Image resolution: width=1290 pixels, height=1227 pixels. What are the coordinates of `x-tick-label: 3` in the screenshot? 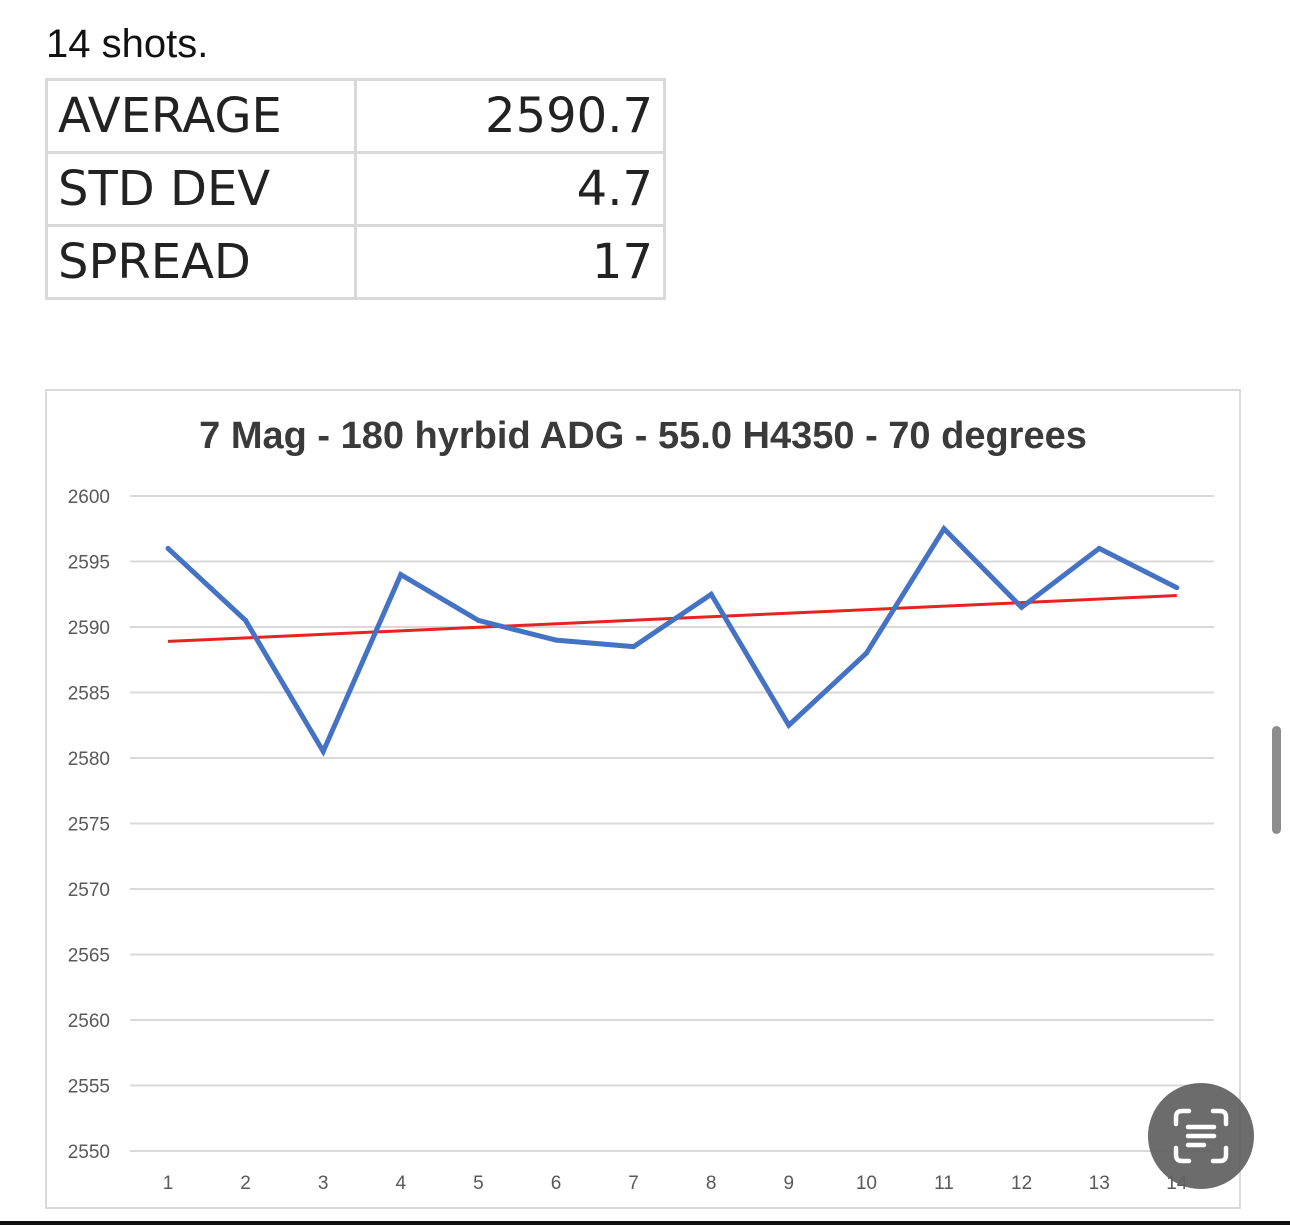 It's located at (323, 1183).